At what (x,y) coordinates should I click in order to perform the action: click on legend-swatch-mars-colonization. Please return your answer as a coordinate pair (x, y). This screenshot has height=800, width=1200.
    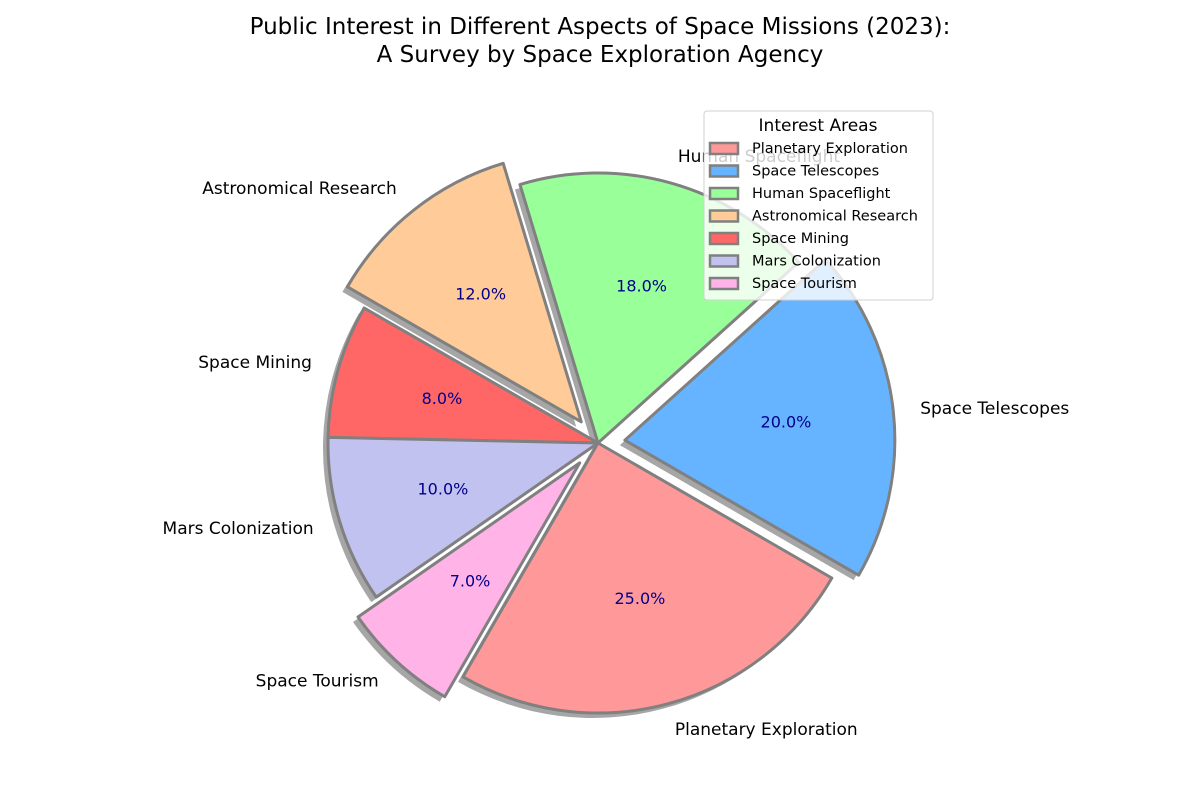
    Looking at the image, I should click on (724, 261).